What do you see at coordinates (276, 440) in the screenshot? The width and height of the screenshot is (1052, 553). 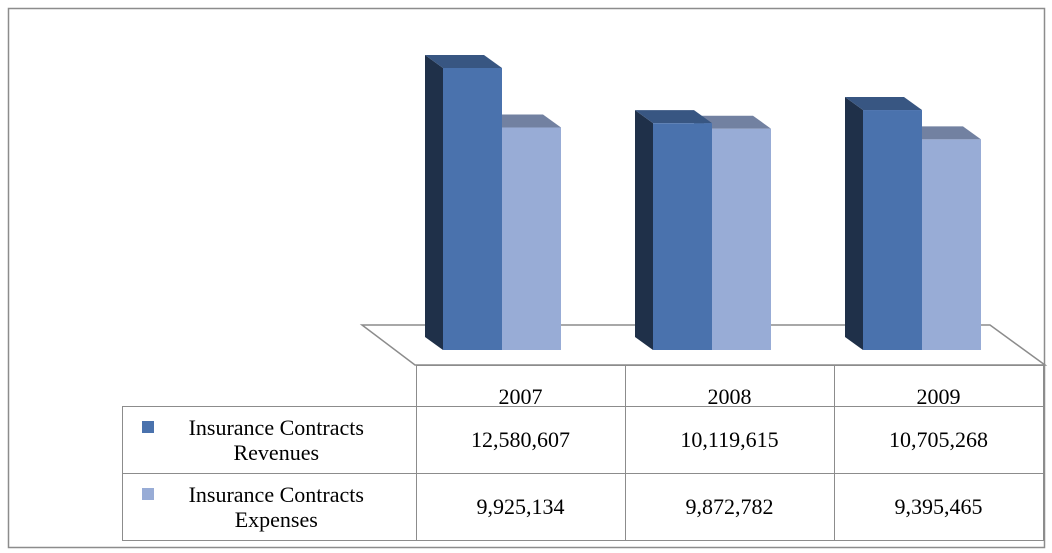 I see `legend-label: Insurance Contracts Revenues` at bounding box center [276, 440].